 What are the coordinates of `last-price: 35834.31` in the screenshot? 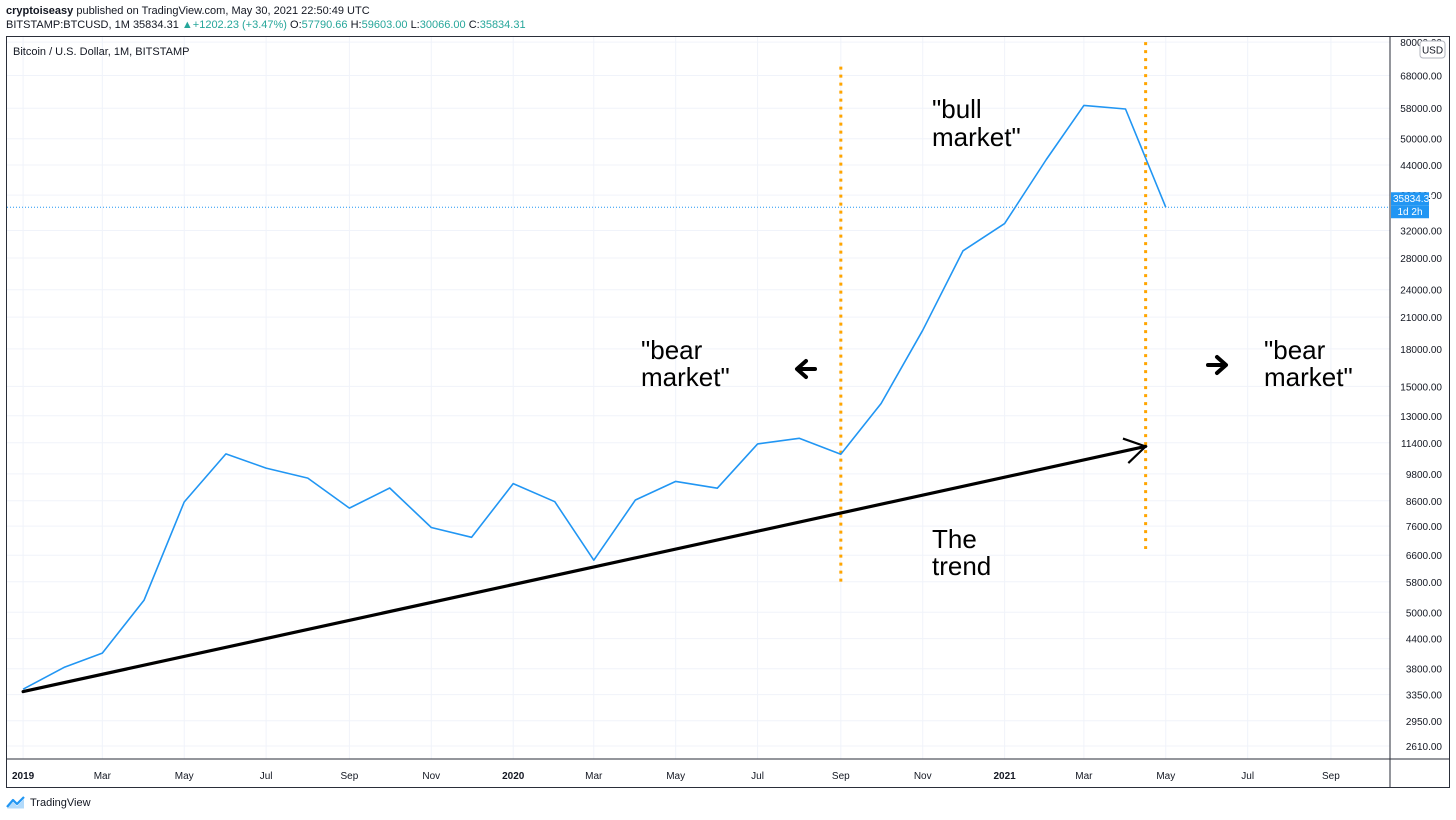 It's located at (155, 25).